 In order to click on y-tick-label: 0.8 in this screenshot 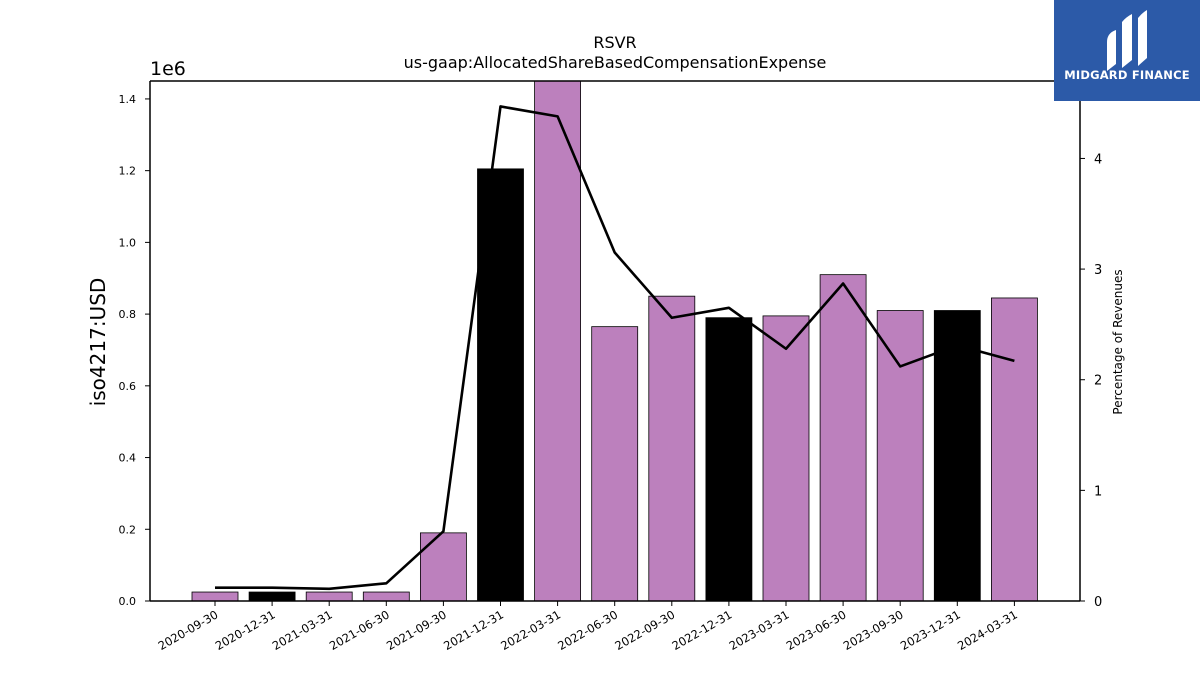, I will do `click(128, 314)`.